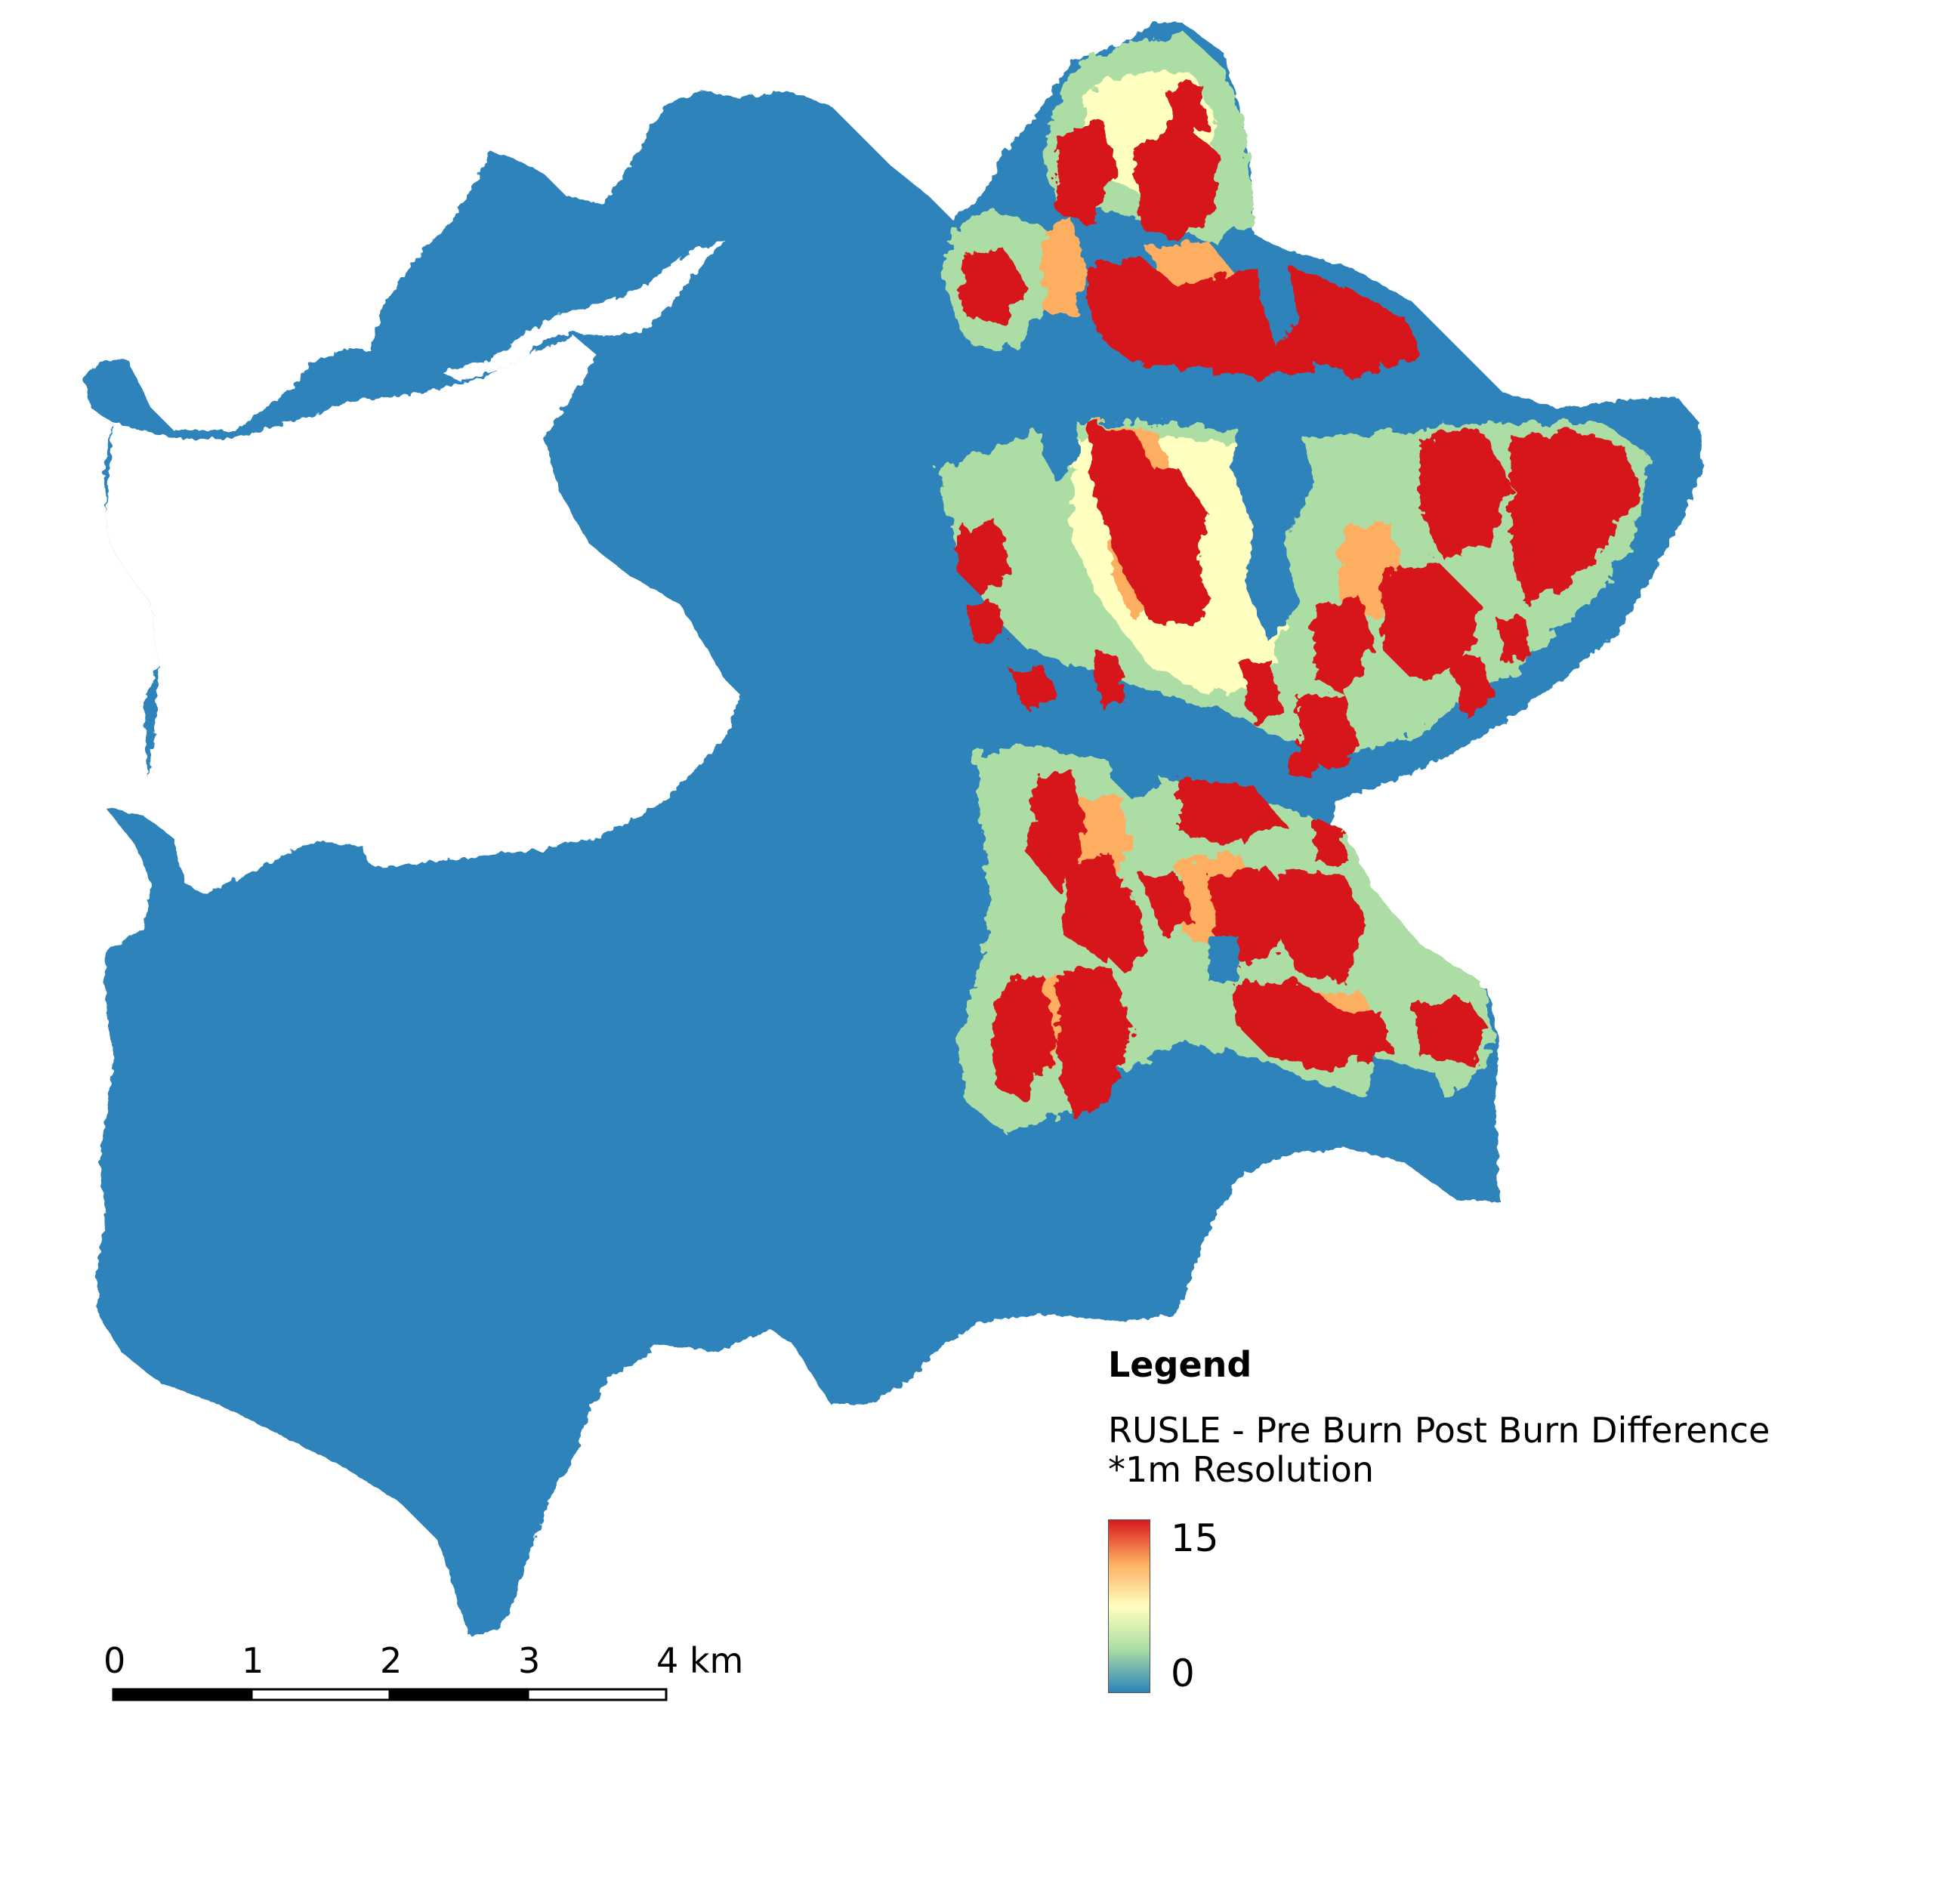  I want to click on legend-layer-line-2: *1m Resolution, so click(1241, 1470).